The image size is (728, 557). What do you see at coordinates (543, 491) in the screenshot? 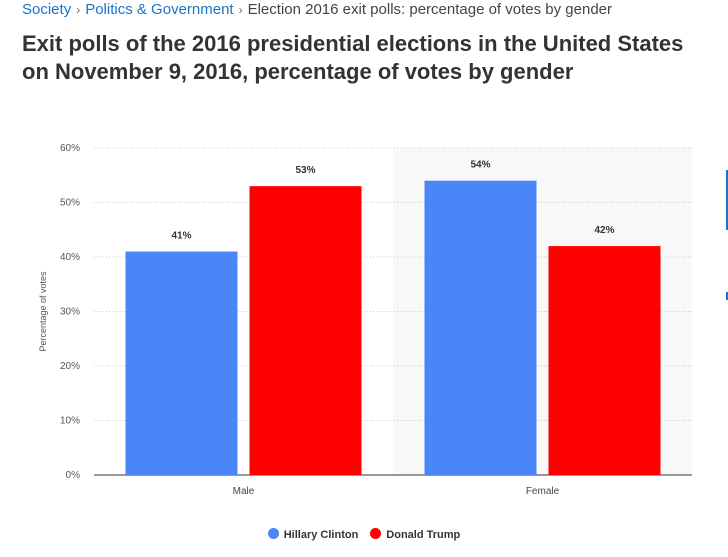
I see `x-tick-label: Female` at bounding box center [543, 491].